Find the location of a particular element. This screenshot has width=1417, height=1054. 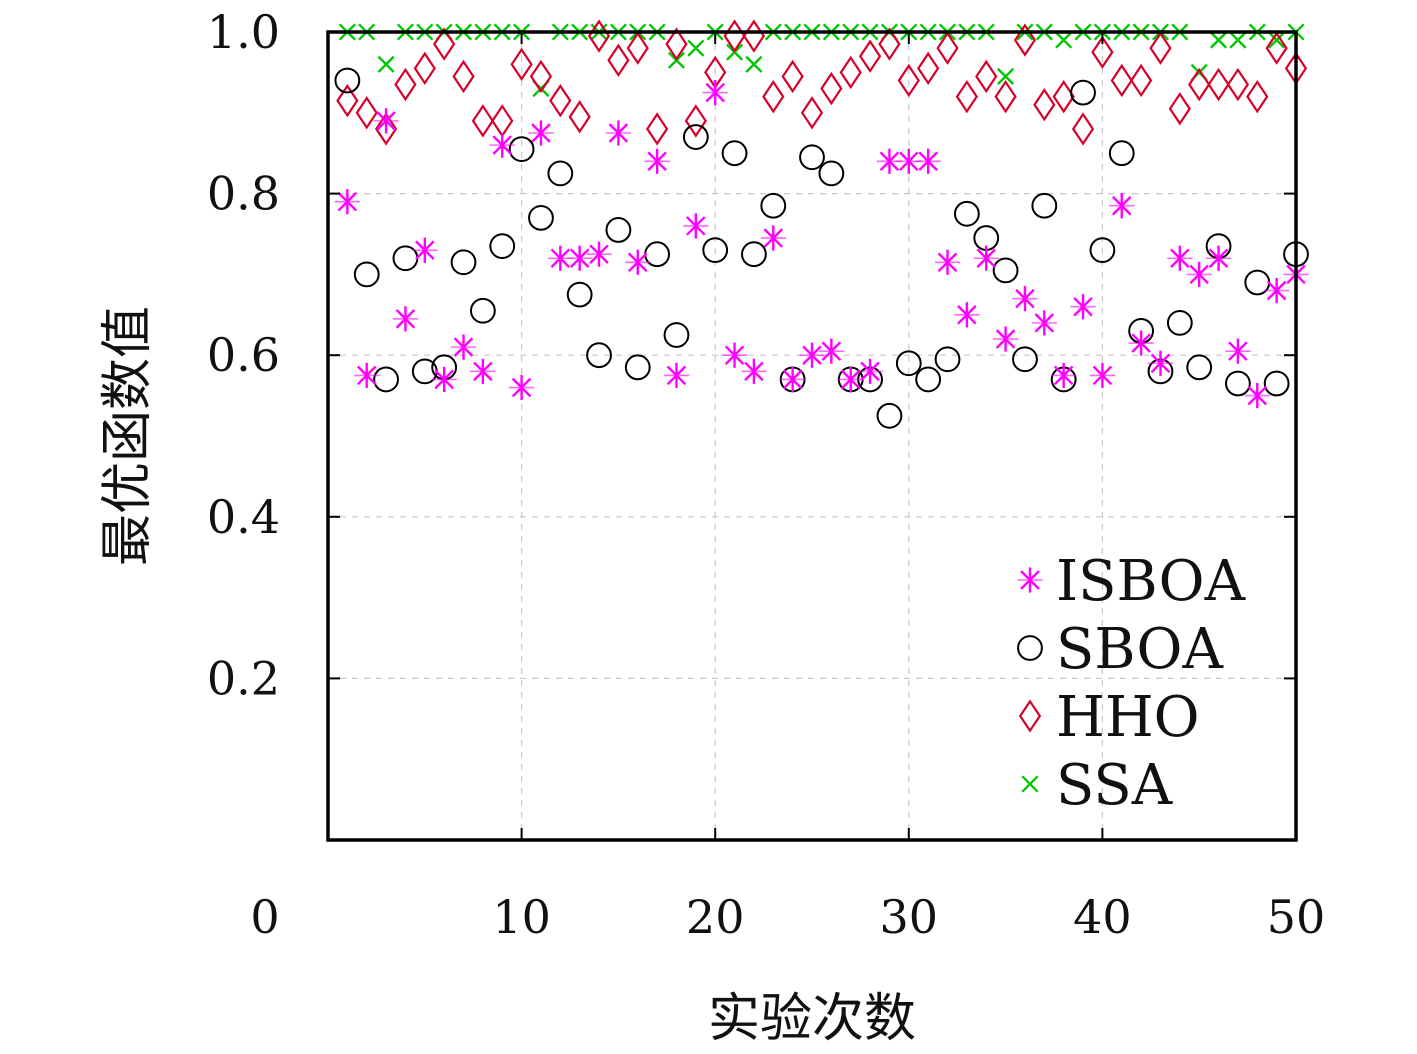

y-tick-label: 1.0 is located at coordinates (243, 32).